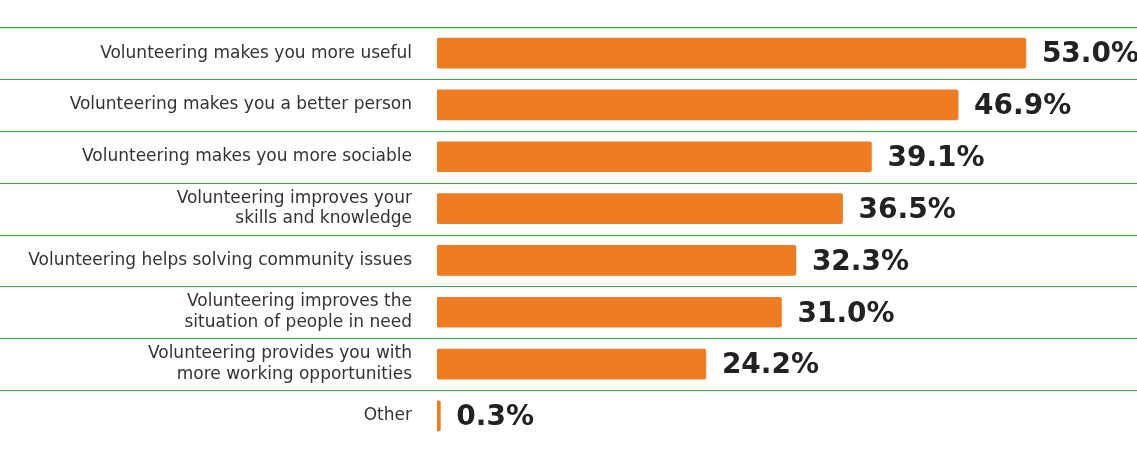 The image size is (1137, 469). I want to click on y-tick-label: Volunteering improves your skills and knowledge, so click(294, 207).